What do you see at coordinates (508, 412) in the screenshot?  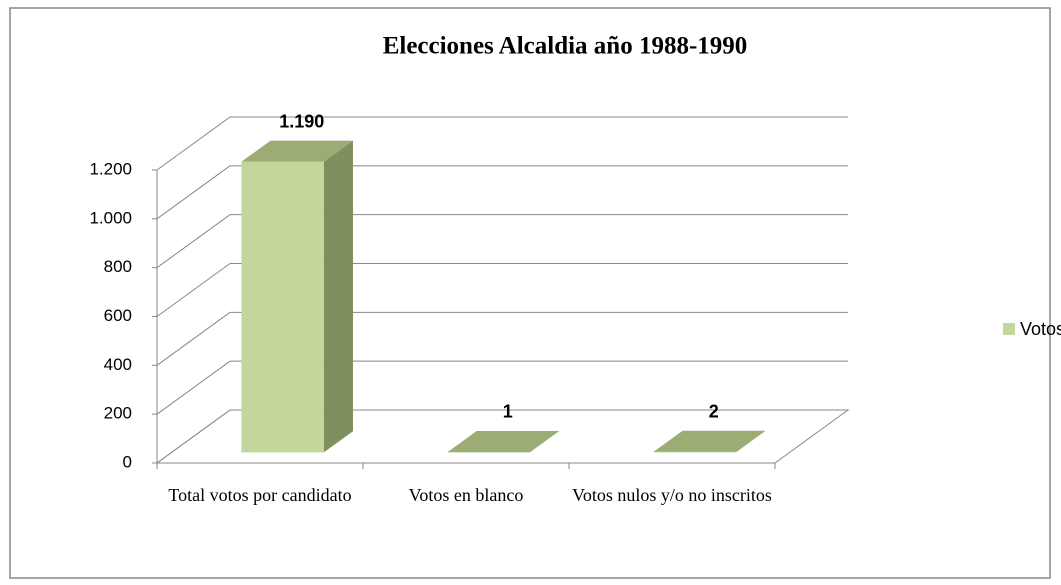 I see `data-label: 1` at bounding box center [508, 412].